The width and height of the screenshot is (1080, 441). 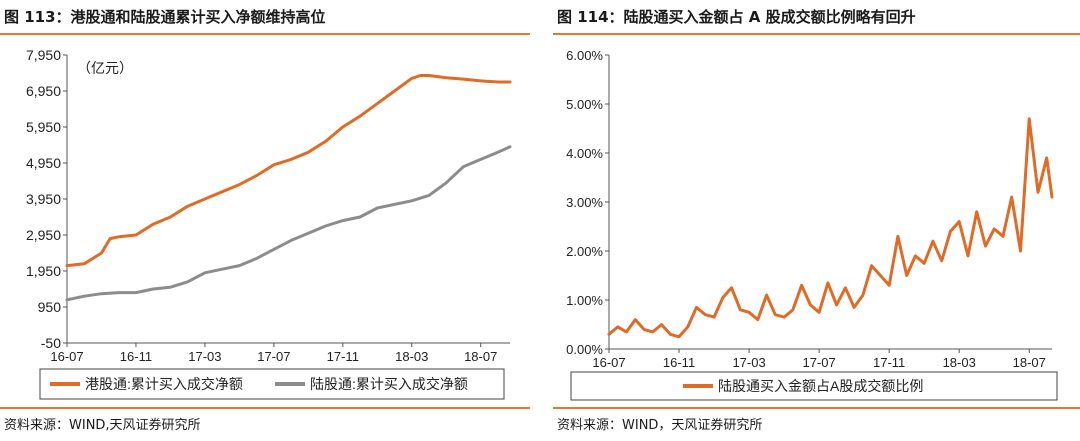 I want to click on right-source-note: 资料来源：WIND，天风证券研究所, so click(x=660, y=425).